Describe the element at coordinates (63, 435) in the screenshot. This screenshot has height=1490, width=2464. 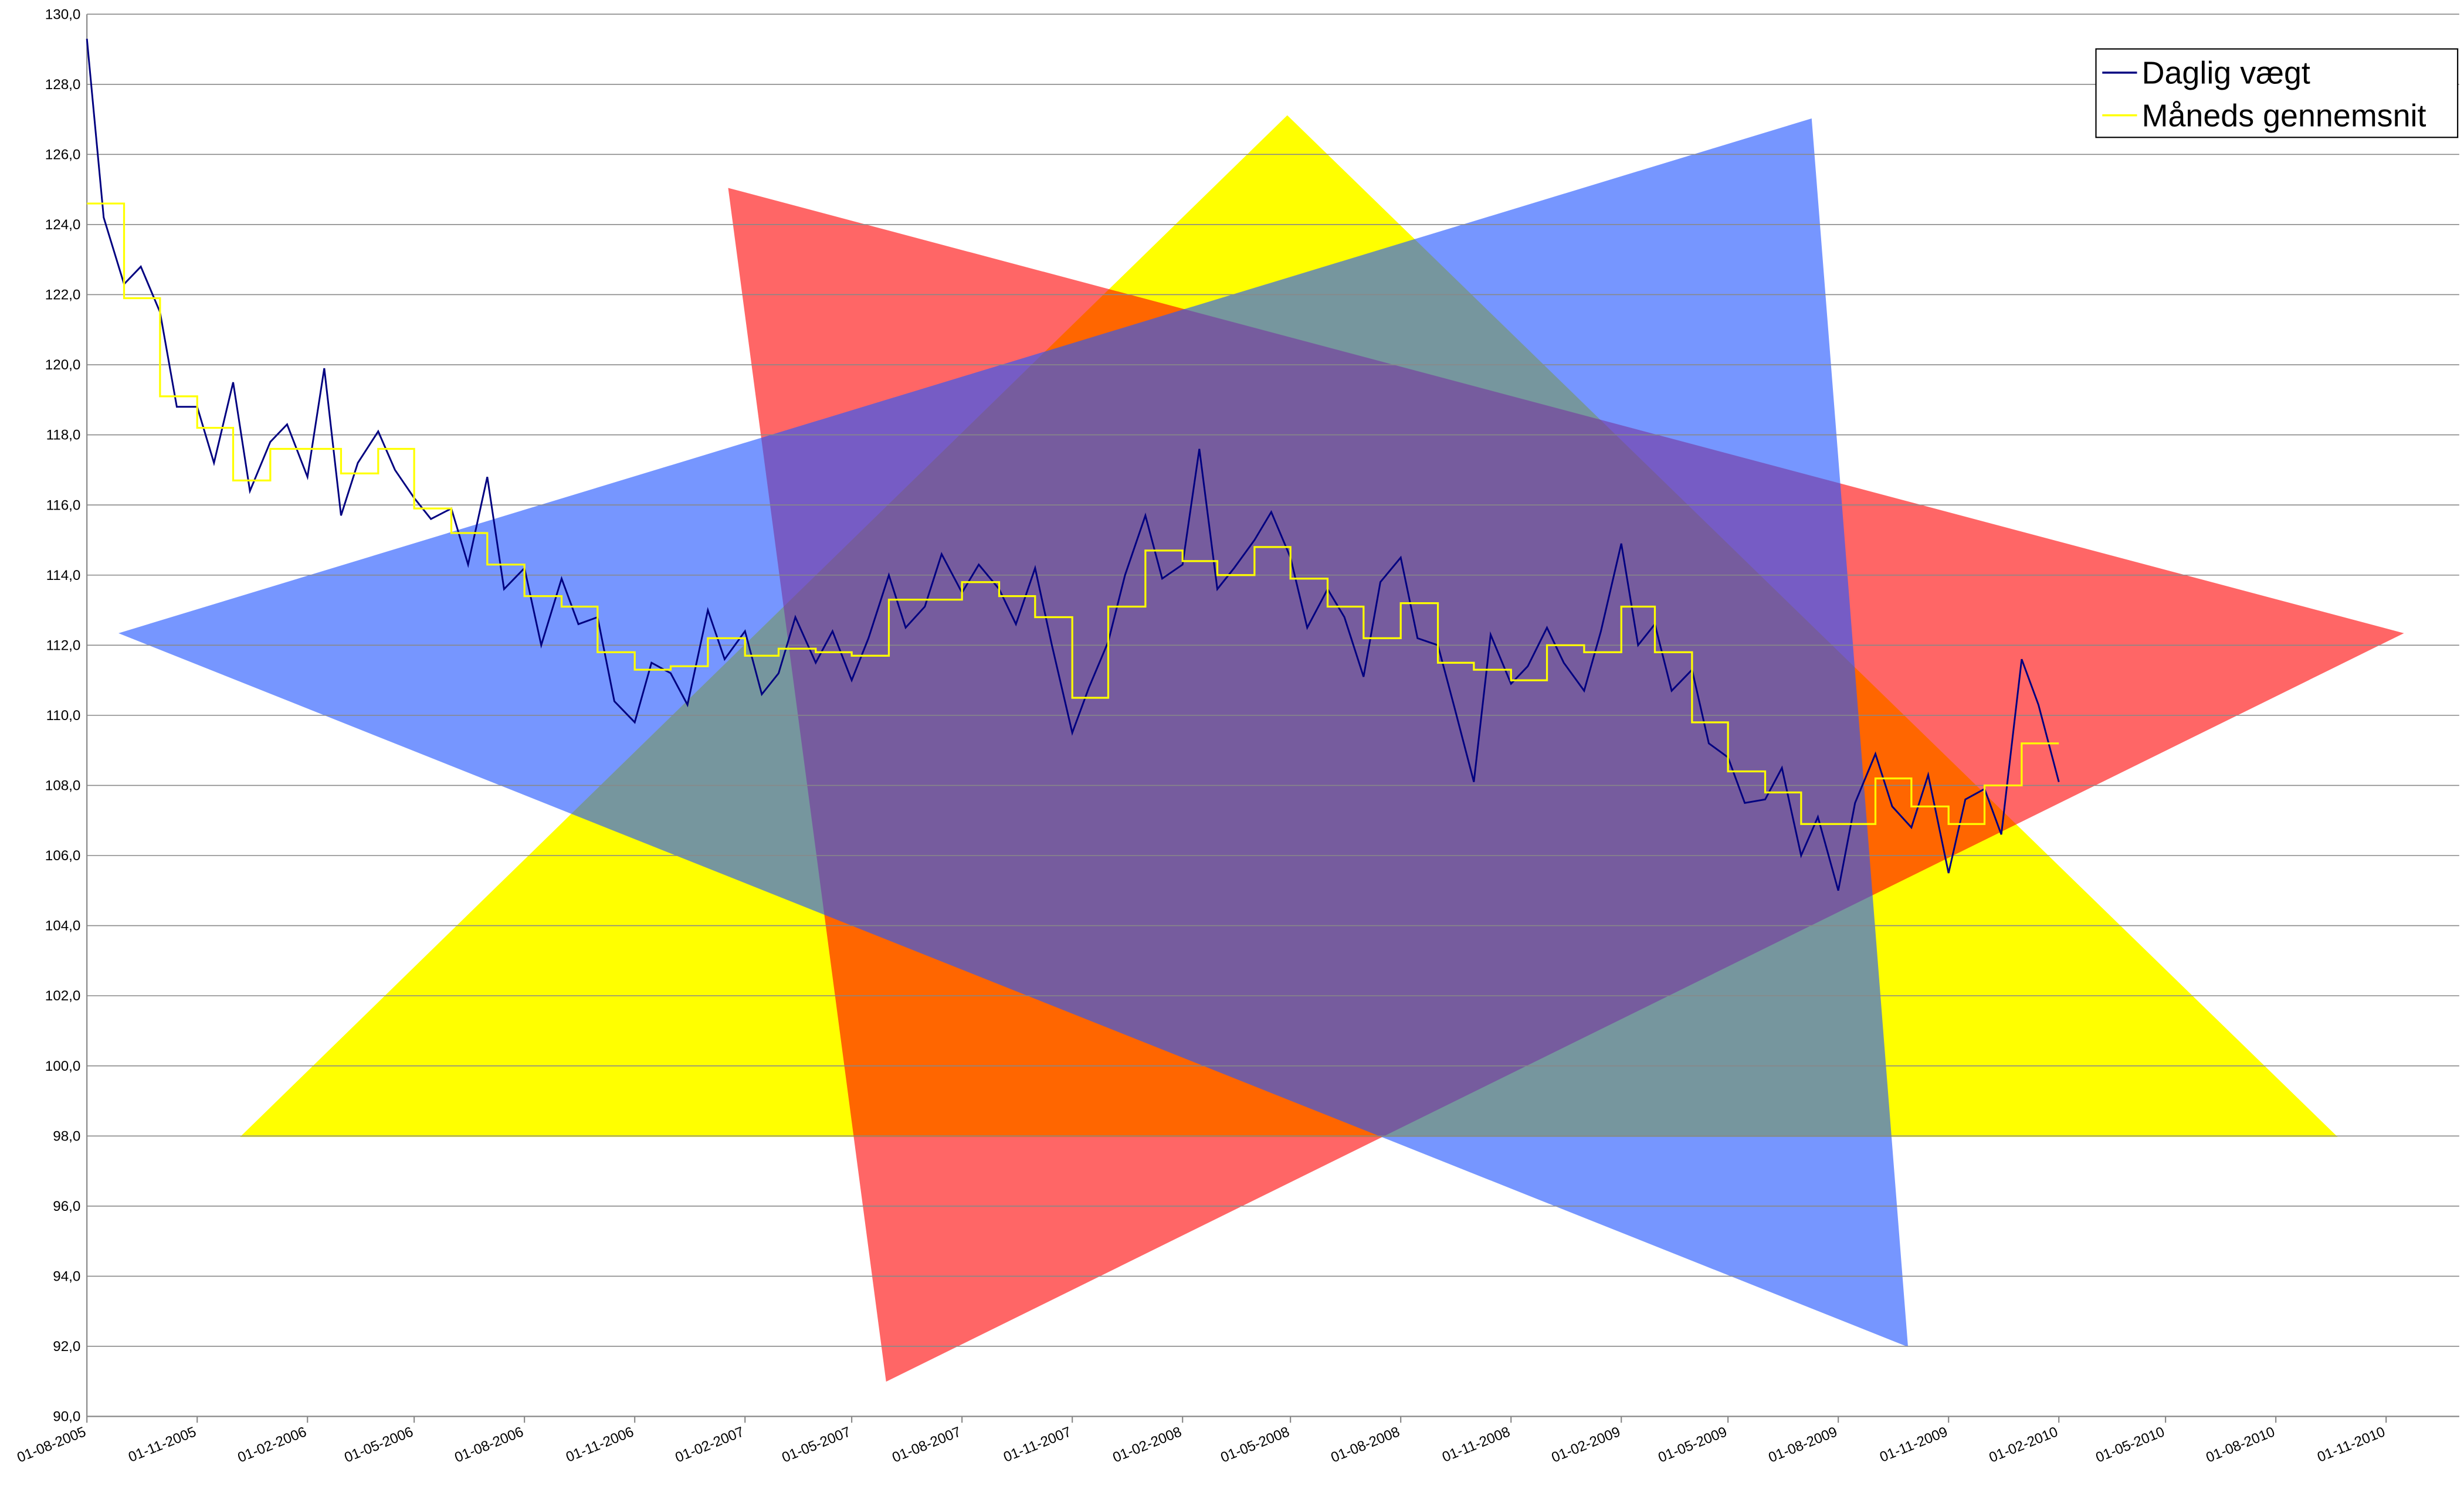
I see `y-tick-label: 118,0` at that location.